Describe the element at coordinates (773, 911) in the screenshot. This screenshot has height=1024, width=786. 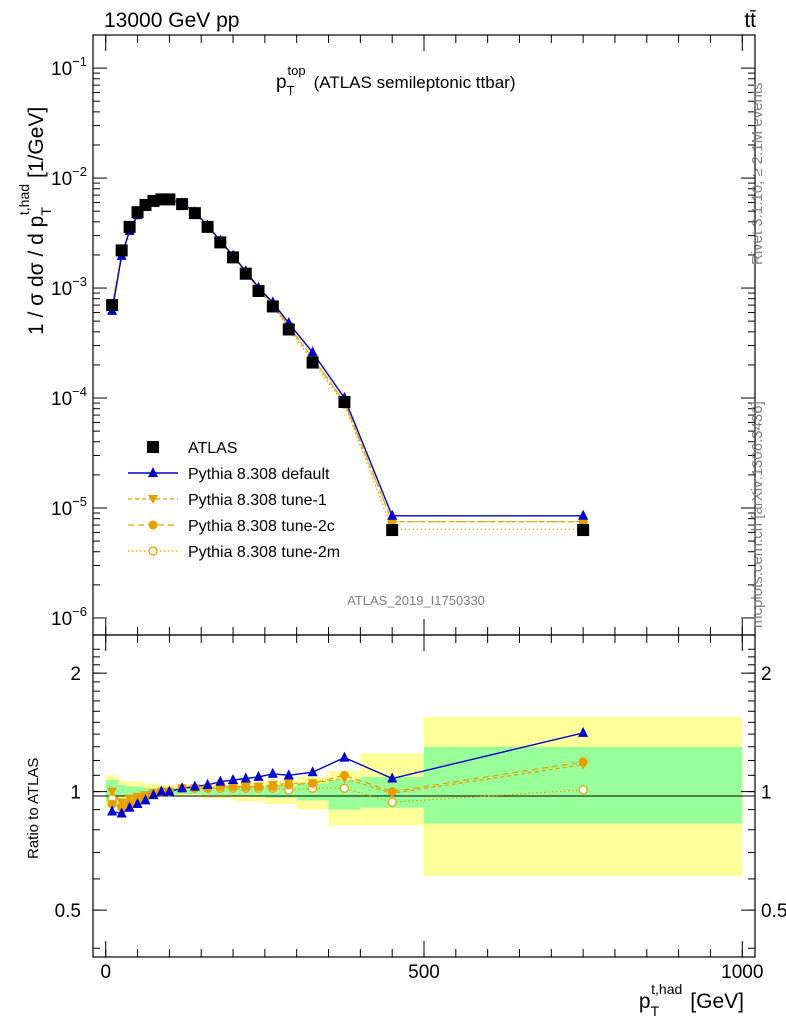
I see `ratio-ytick-label-right: 0.5` at that location.